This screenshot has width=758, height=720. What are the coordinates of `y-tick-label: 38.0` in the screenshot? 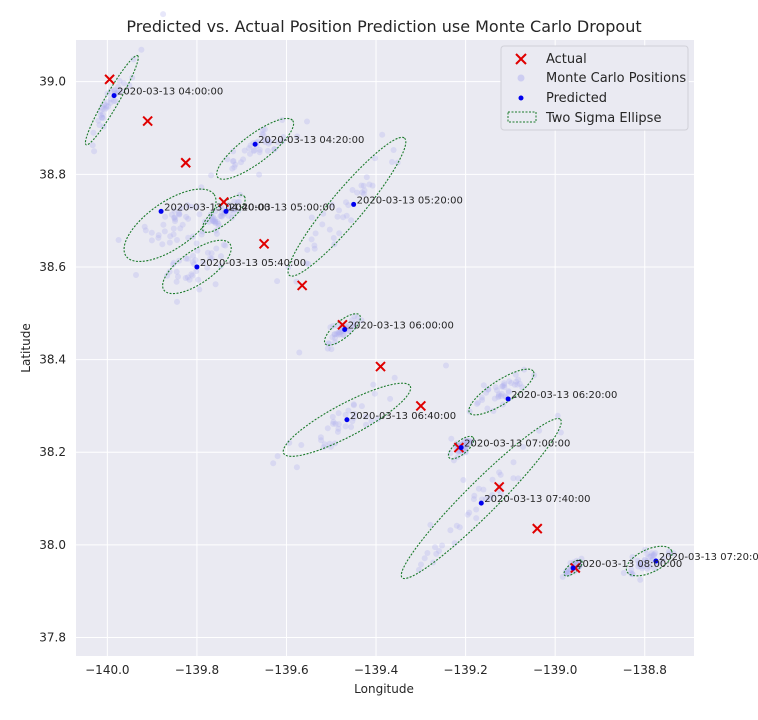 It's located at (52, 545).